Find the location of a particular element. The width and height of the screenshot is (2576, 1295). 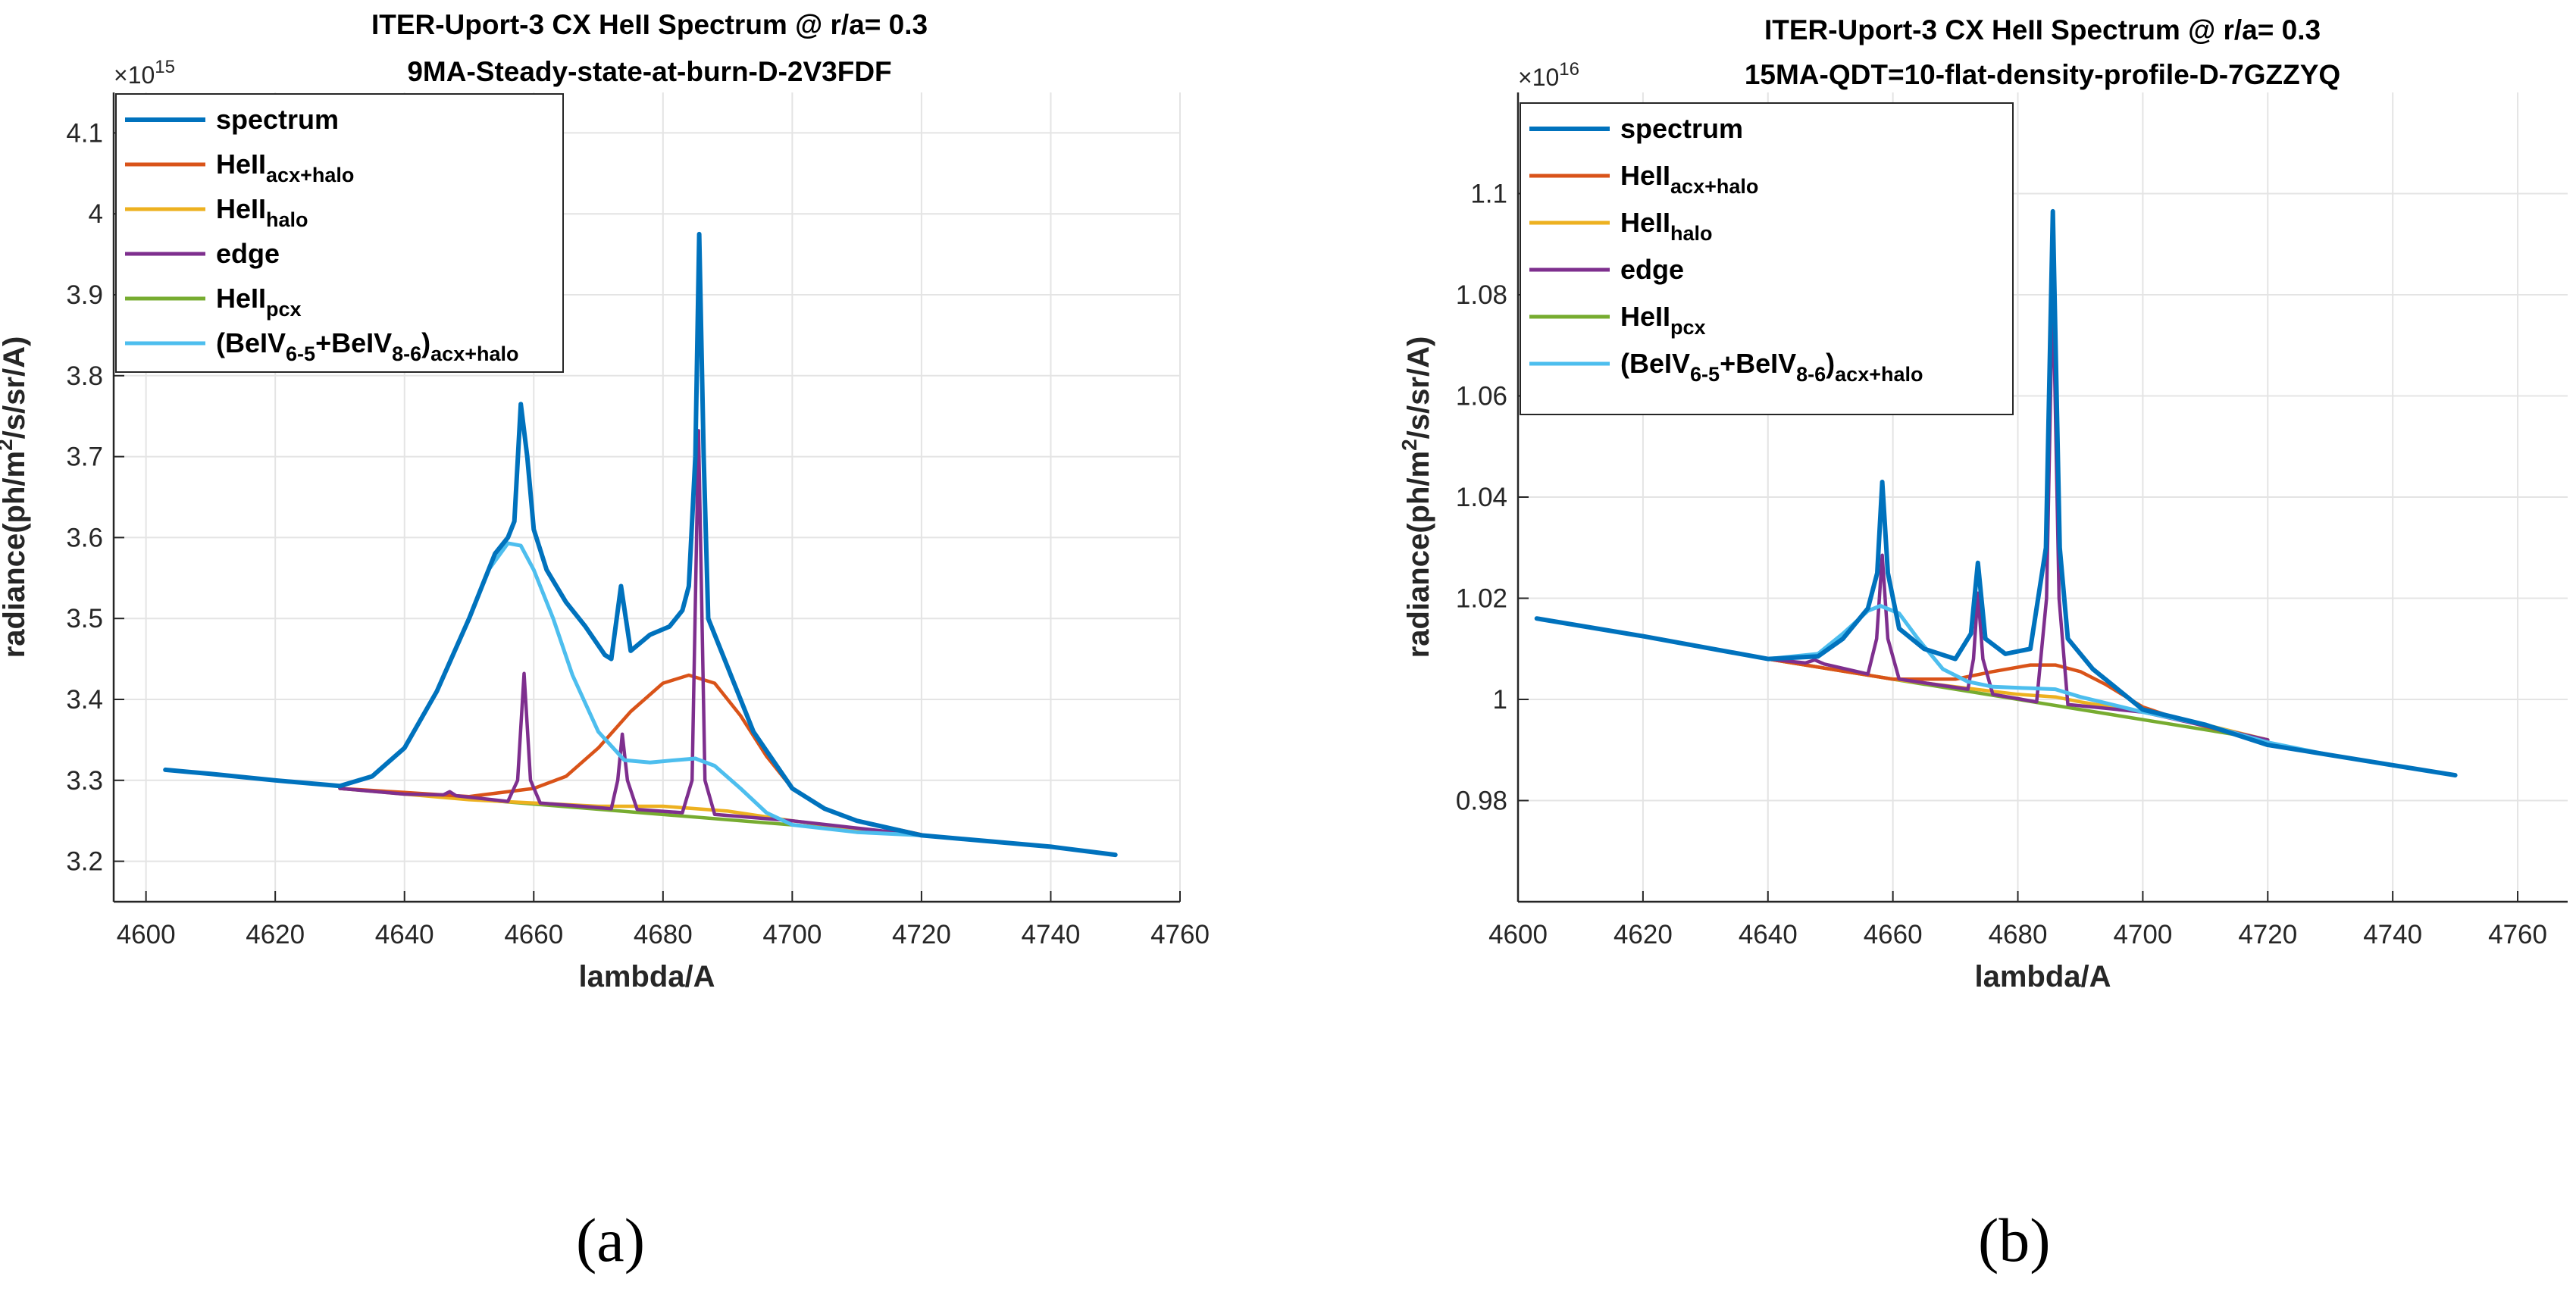

exponent-label: ×10¹⁶ is located at coordinates (1549, 75).